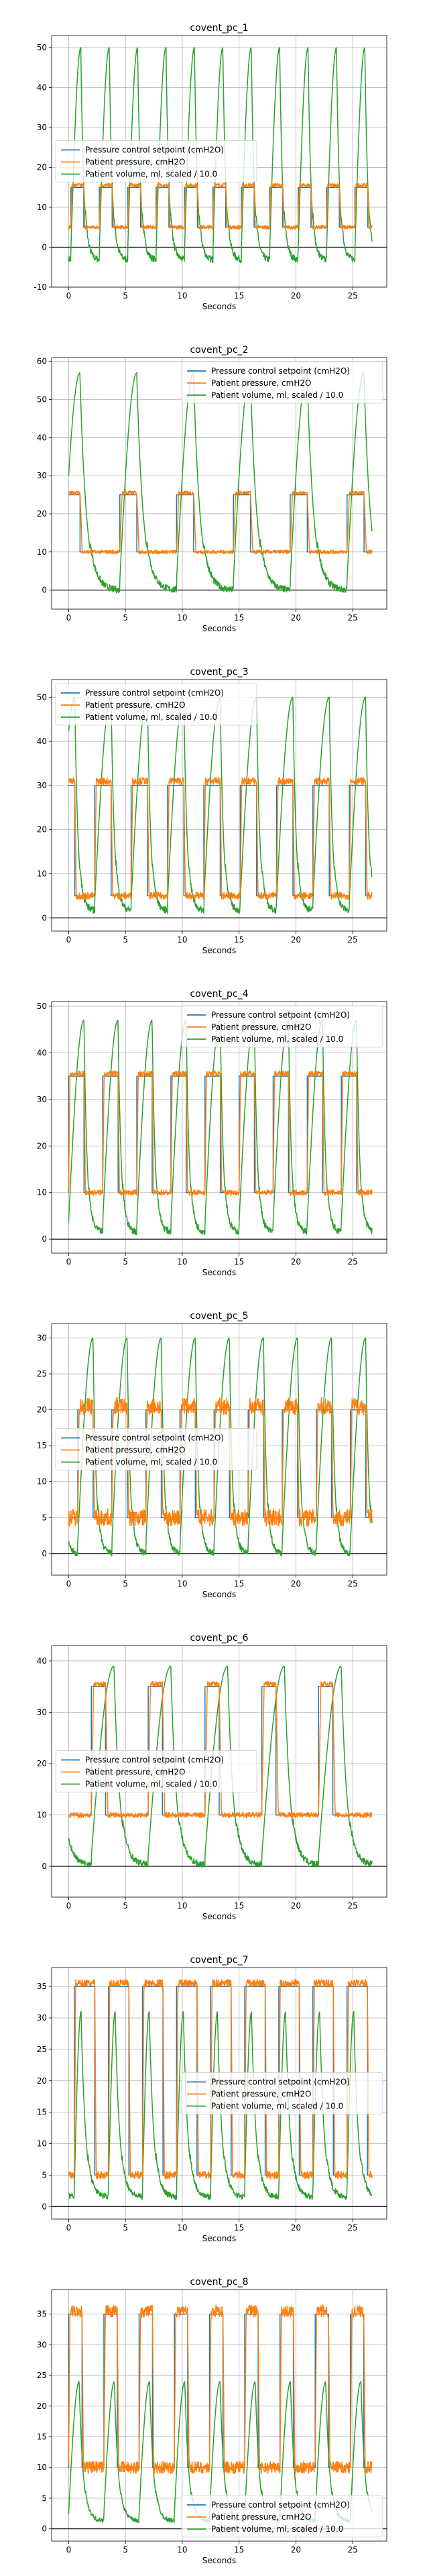 This screenshot has width=429, height=2576. Describe the element at coordinates (219, 1960) in the screenshot. I see `chart-title: covent_pc_7` at that location.